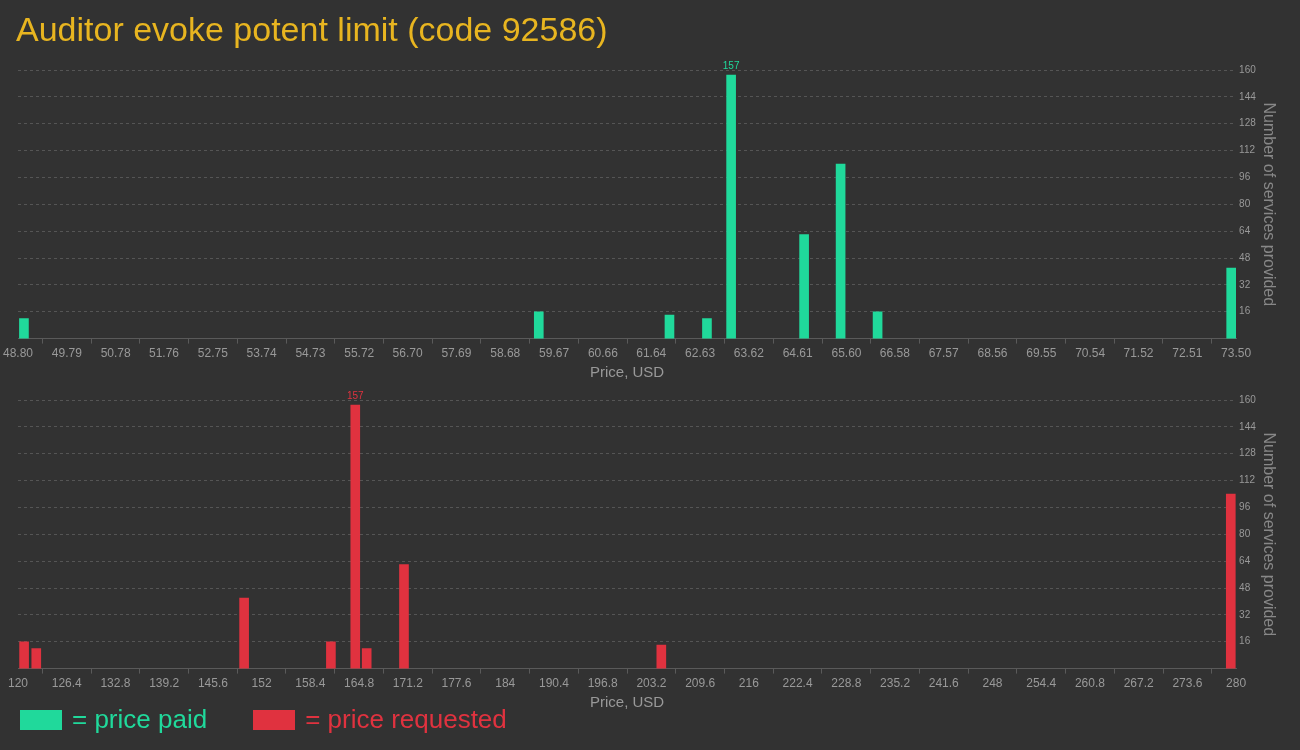  Describe the element at coordinates (261, 683) in the screenshot. I see `x-tick-label: 152` at that location.